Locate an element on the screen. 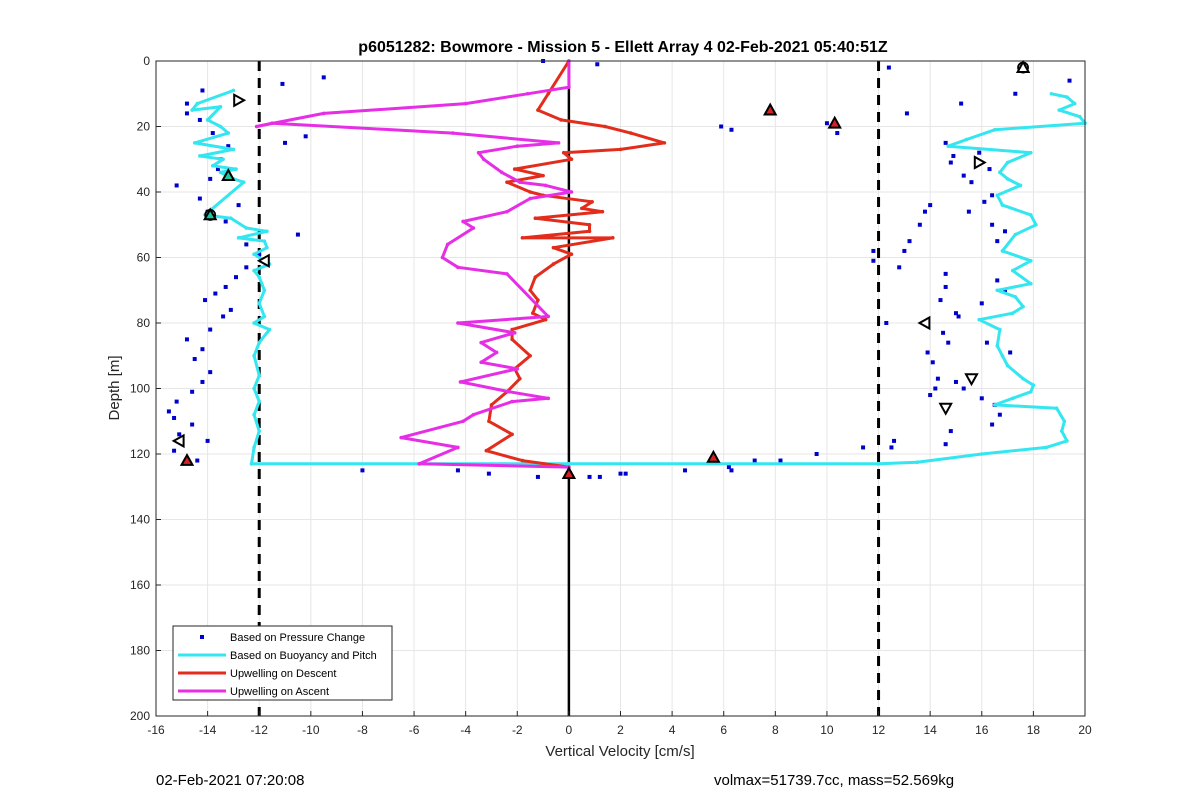  x-tick-label: 2 is located at coordinates (620, 730).